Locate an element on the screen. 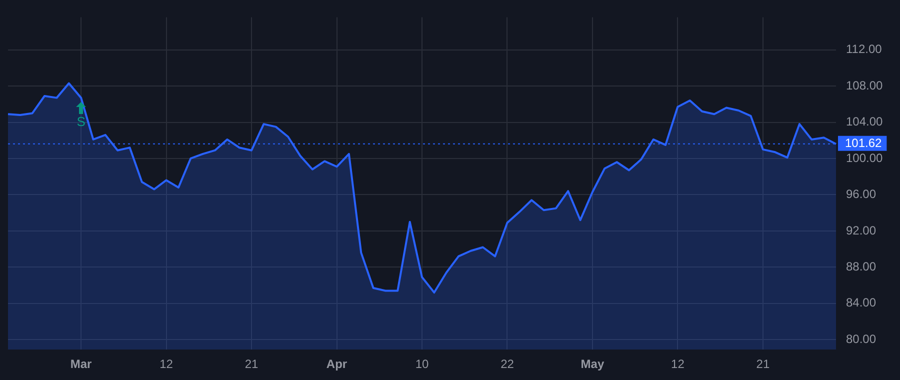  x-tick-label: 22 is located at coordinates (507, 364).